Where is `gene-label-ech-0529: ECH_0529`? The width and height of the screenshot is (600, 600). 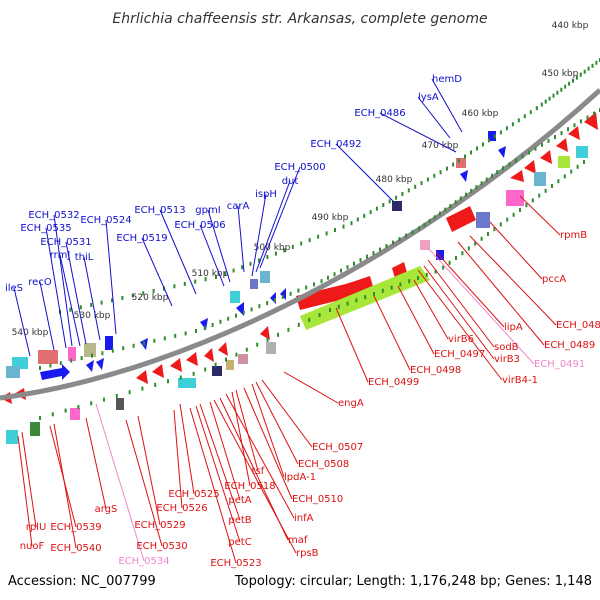 gene-label-ech-0529: ECH_0529 is located at coordinates (159, 525).